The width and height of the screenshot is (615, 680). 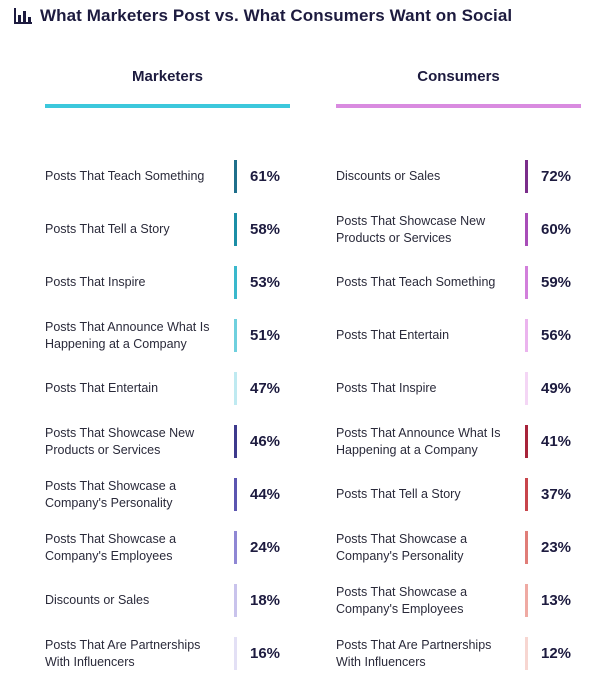 What do you see at coordinates (458, 106) in the screenshot?
I see `consumers-underline` at bounding box center [458, 106].